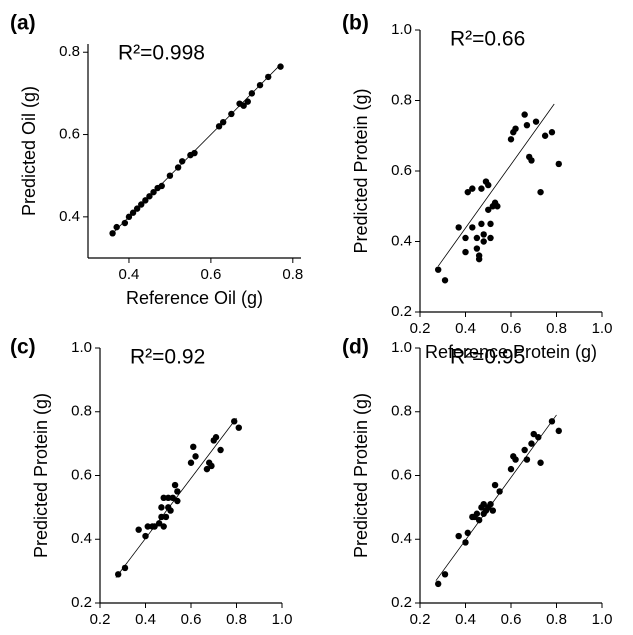  What do you see at coordinates (355, 23) in the screenshot?
I see `panel-label: (b)` at bounding box center [355, 23].